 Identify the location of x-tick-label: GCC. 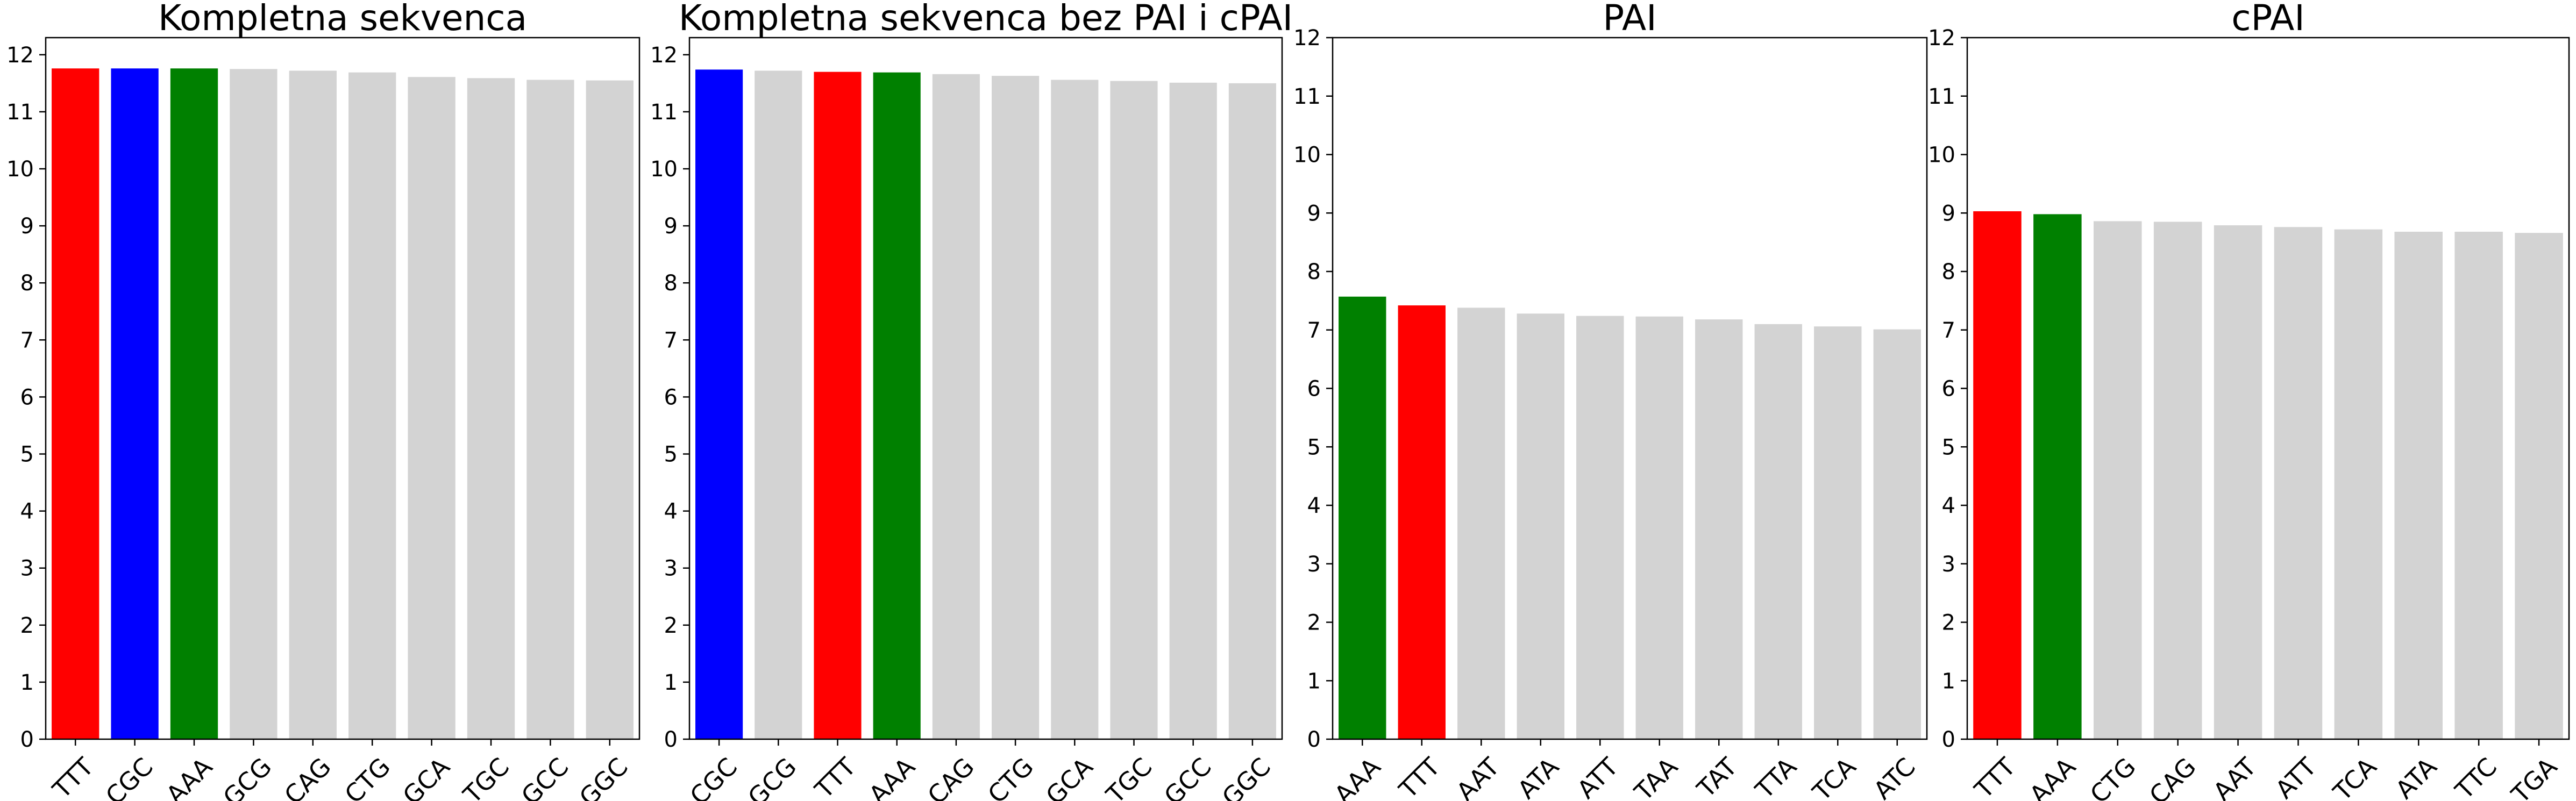
(545, 777).